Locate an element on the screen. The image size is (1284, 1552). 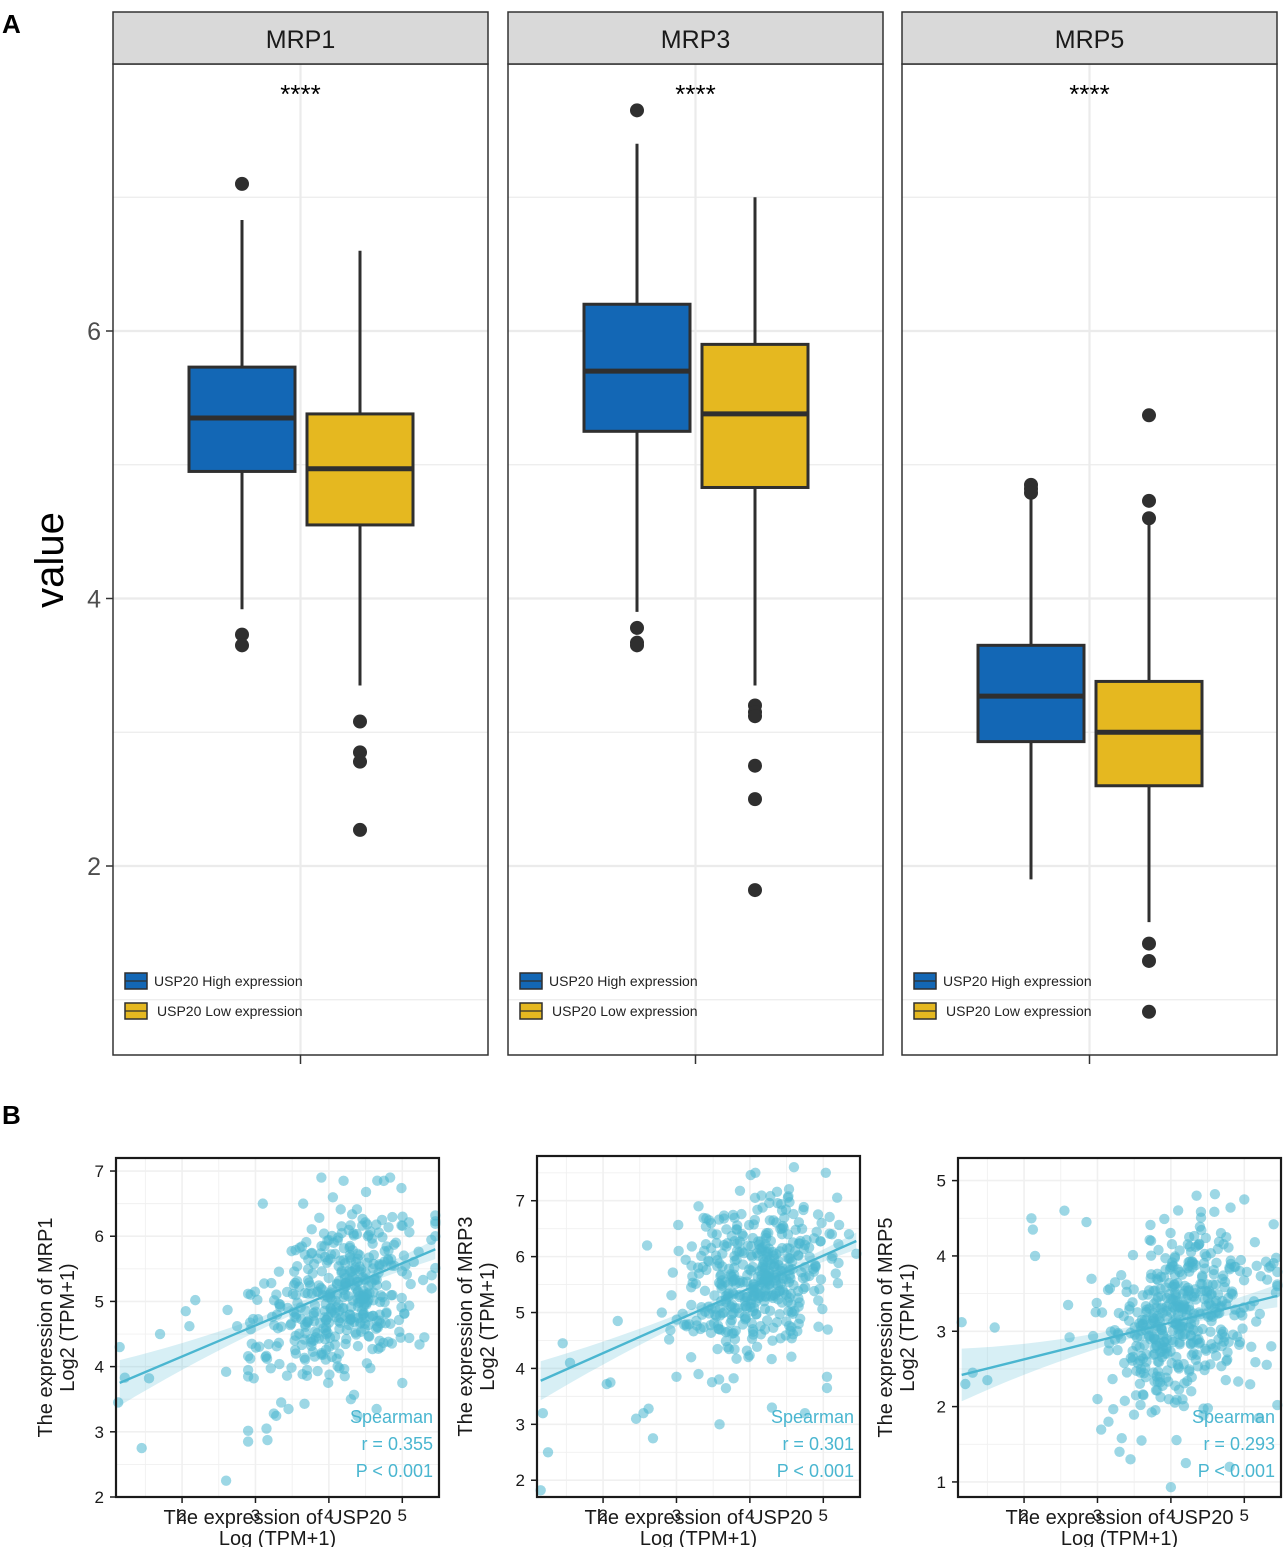
y-axis-subtitle: Log2 (TPM+1) is located at coordinates (68, 1327).